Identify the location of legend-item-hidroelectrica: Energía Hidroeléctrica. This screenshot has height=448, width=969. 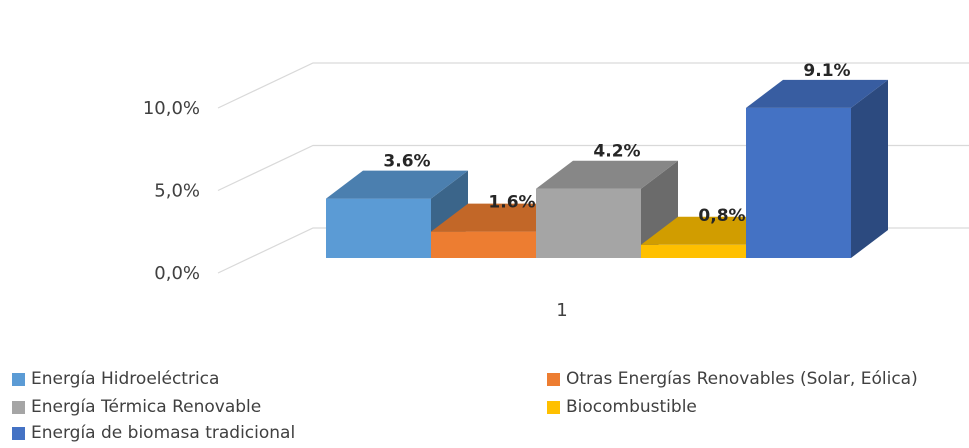
(115, 379).